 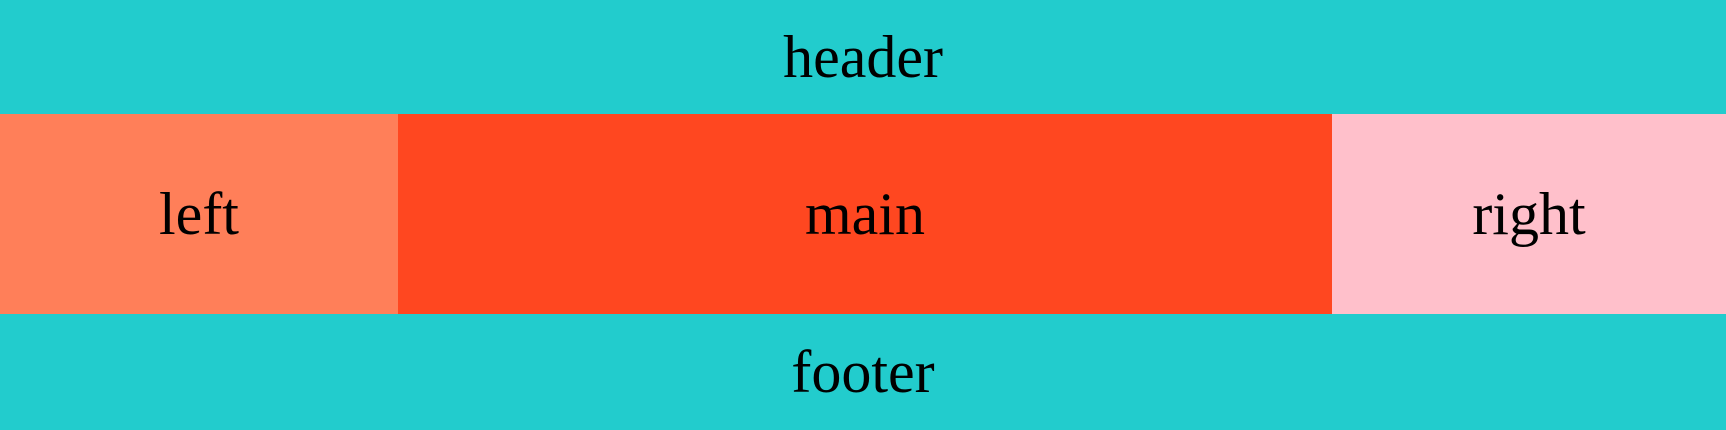 I want to click on left-column: left, so click(x=199, y=214).